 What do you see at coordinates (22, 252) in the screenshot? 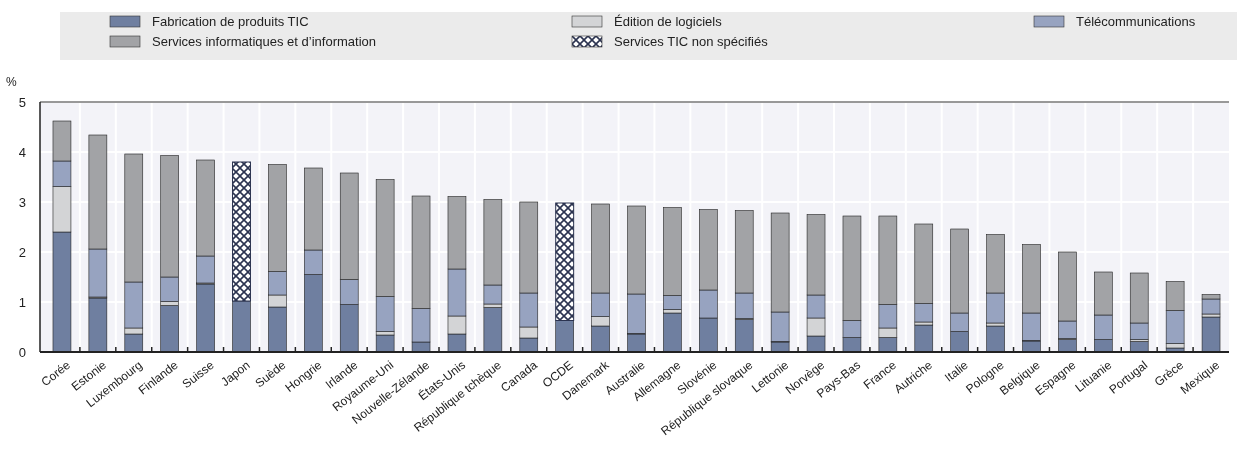
I see `y-tick-label: 2` at bounding box center [22, 252].